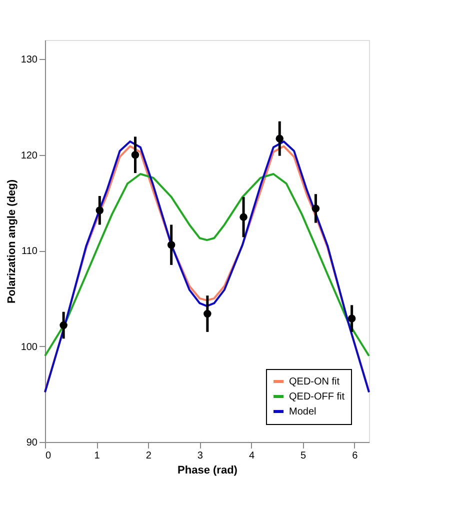  I want to click on x-axis-title: Phase (rad), so click(208, 470).